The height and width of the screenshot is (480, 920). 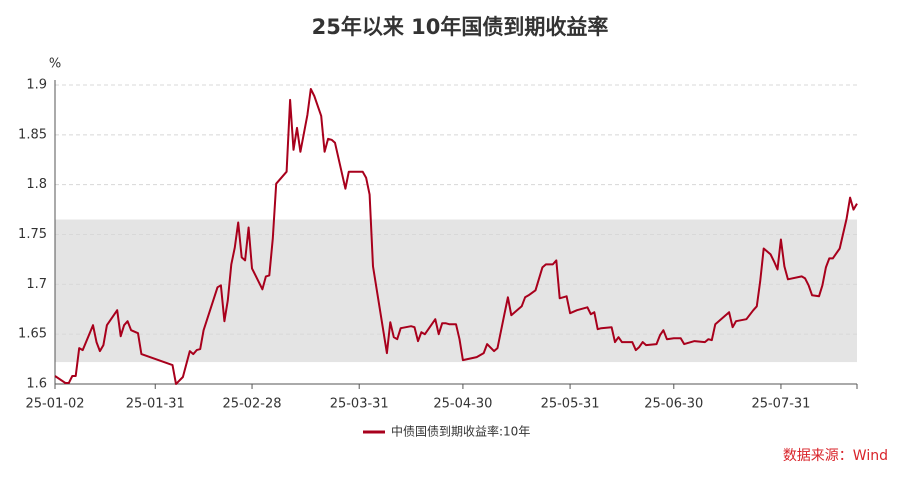 I want to click on y-tick-label: 1.85, so click(x=32, y=134).